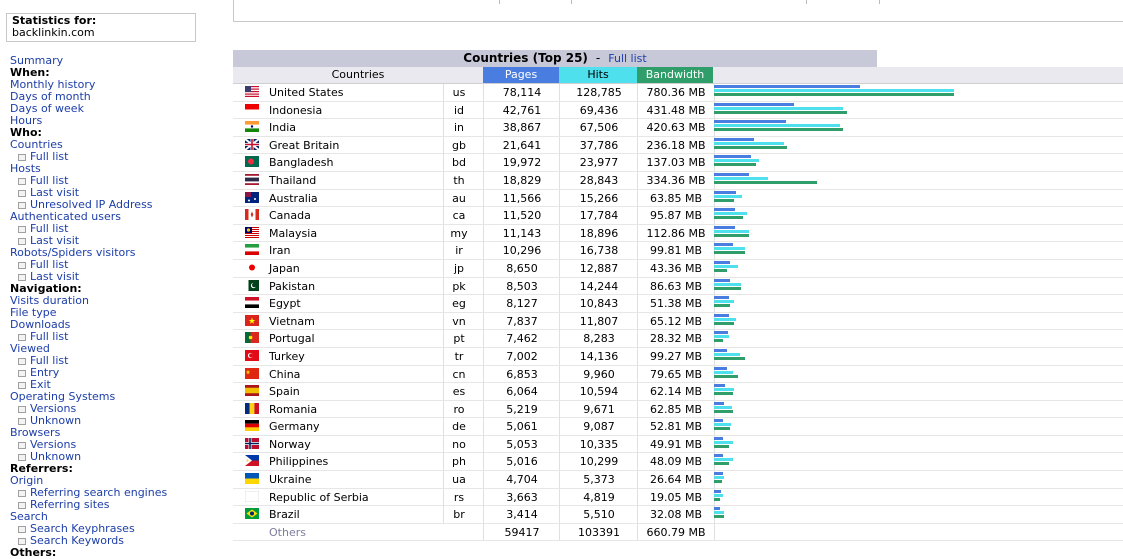 The width and height of the screenshot is (1123, 559). What do you see at coordinates (73, 252) in the screenshot?
I see `nav-link: Robots/Spiders visitors` at bounding box center [73, 252].